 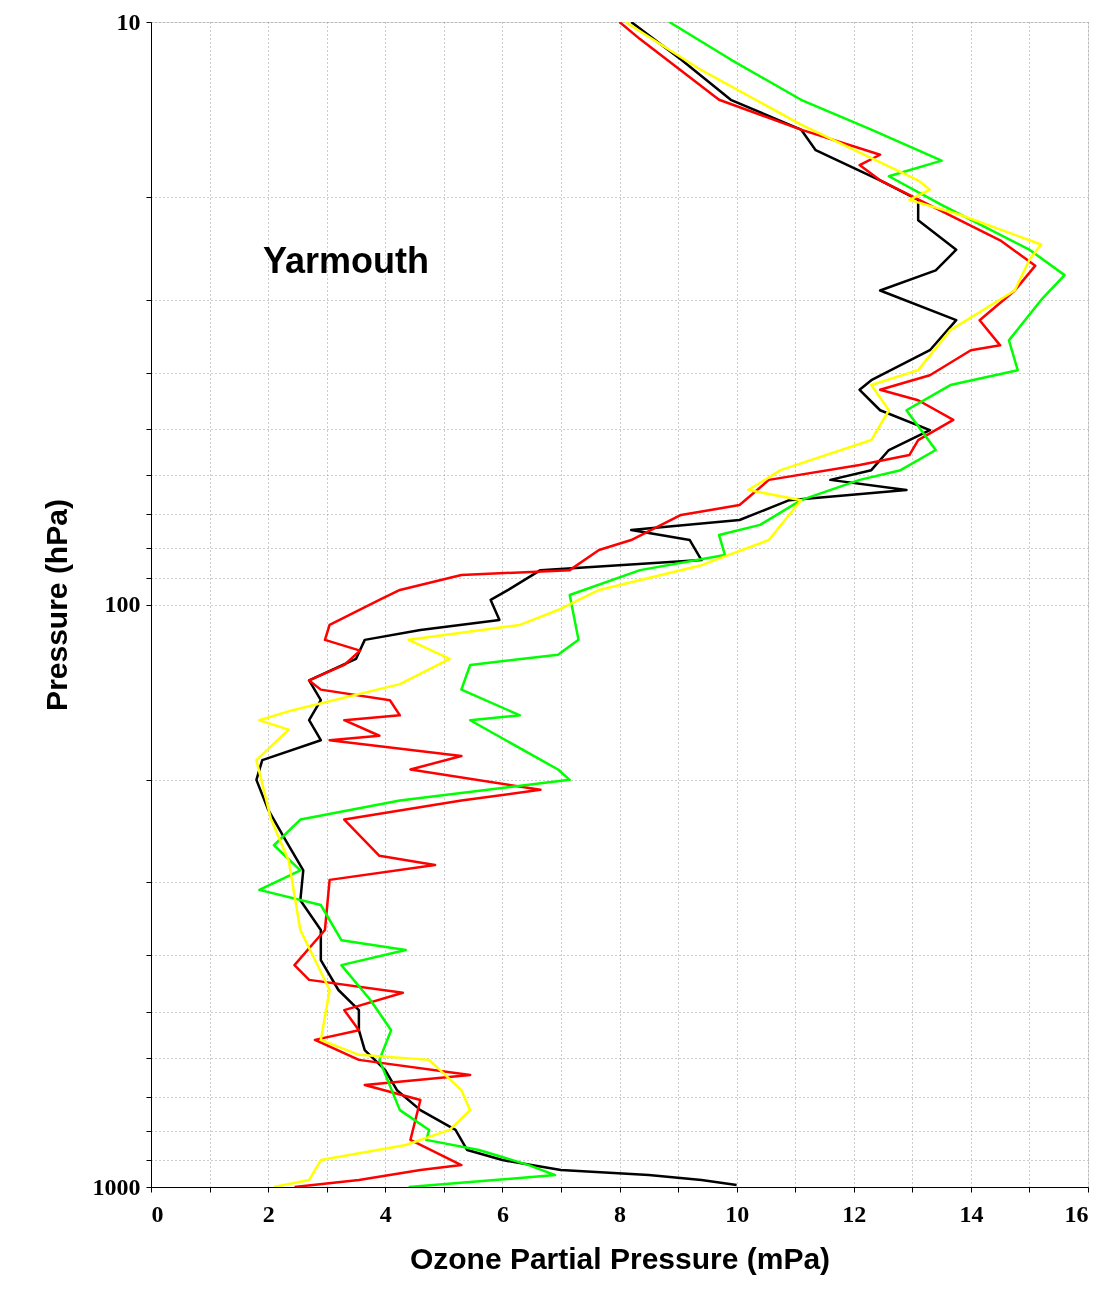 What do you see at coordinates (502, 1213) in the screenshot?
I see `x-tick-label: 6` at bounding box center [502, 1213].